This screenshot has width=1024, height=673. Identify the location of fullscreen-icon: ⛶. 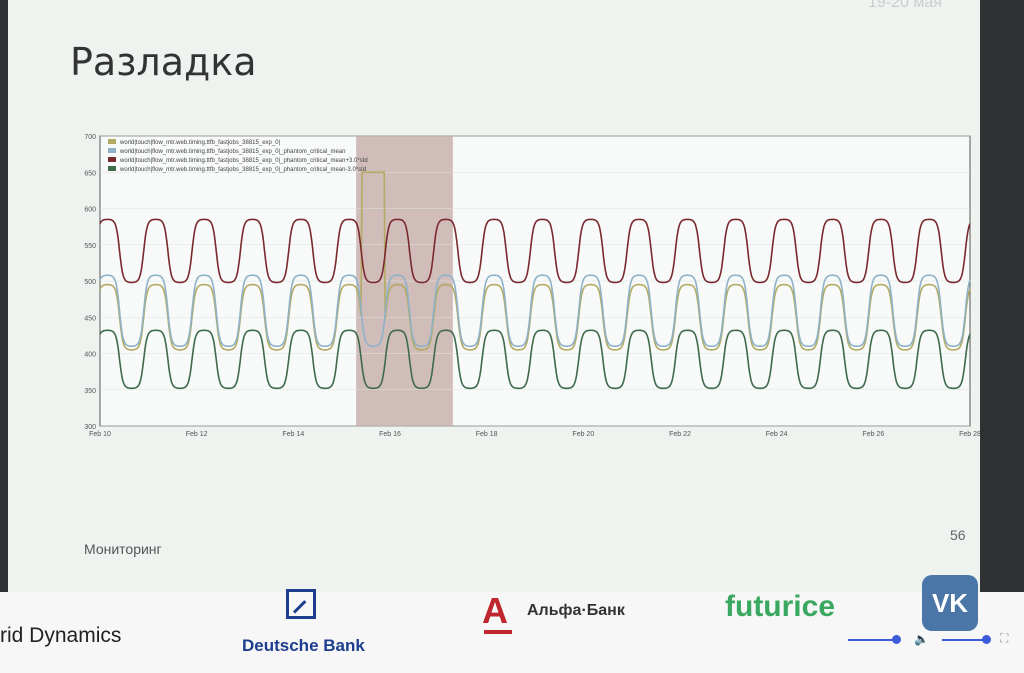
(1004, 638).